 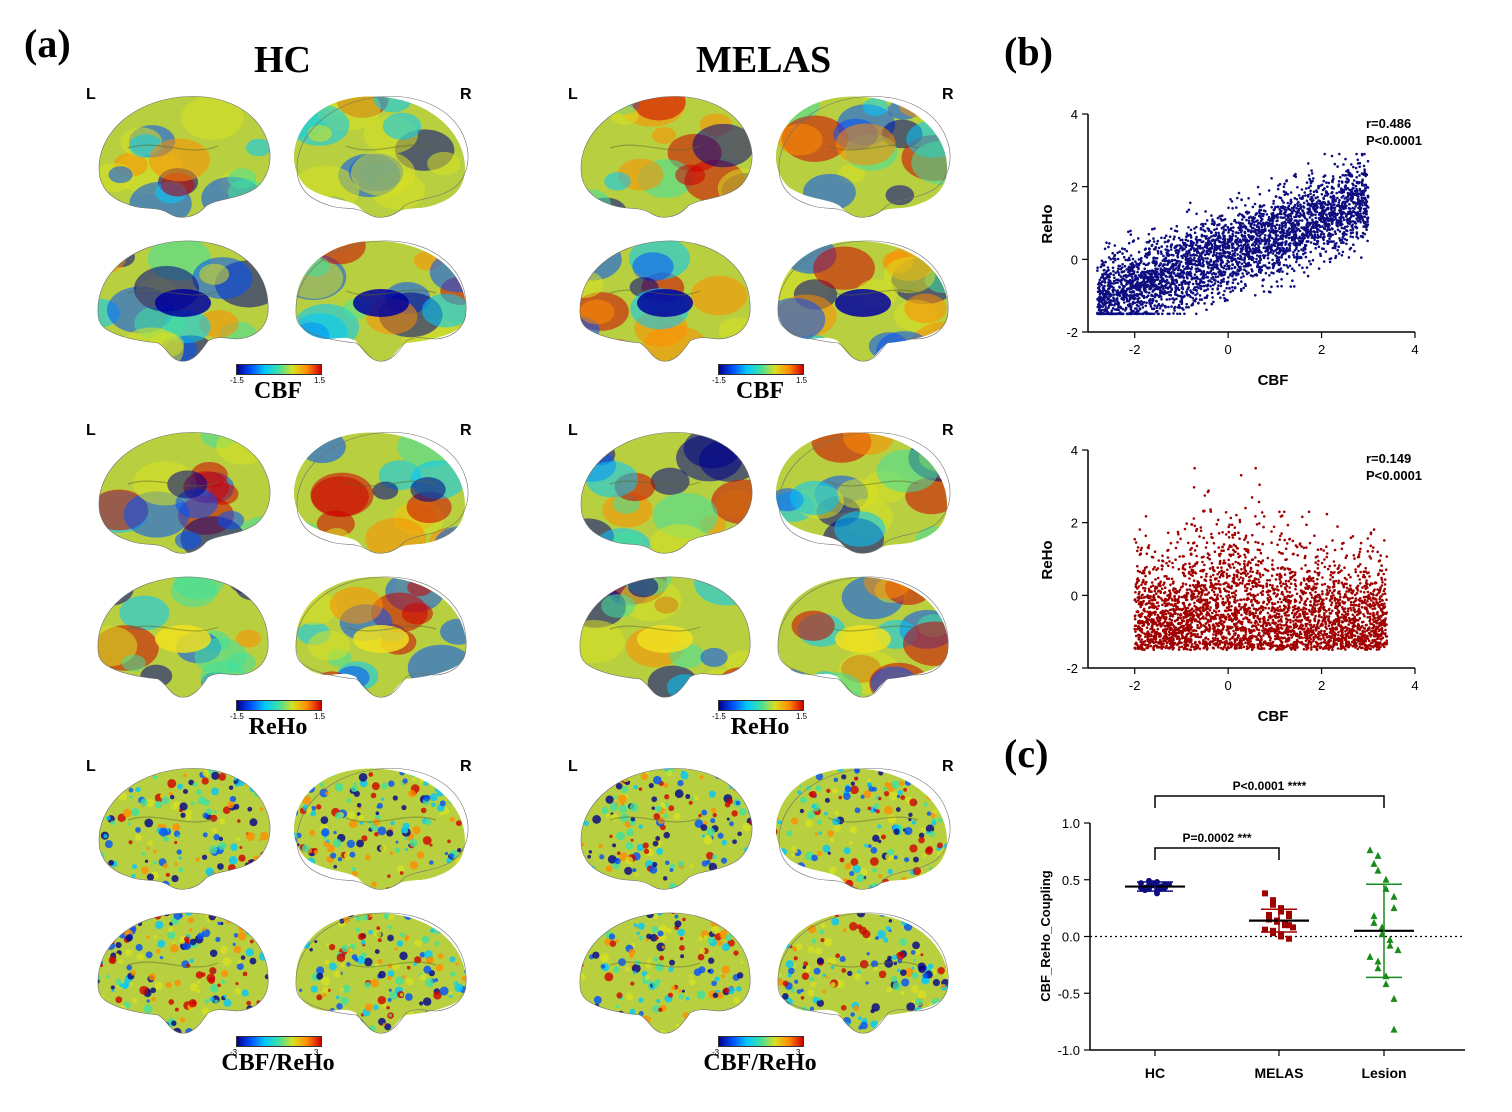 I want to click on colorbar-min: -3, so click(x=716, y=1052).